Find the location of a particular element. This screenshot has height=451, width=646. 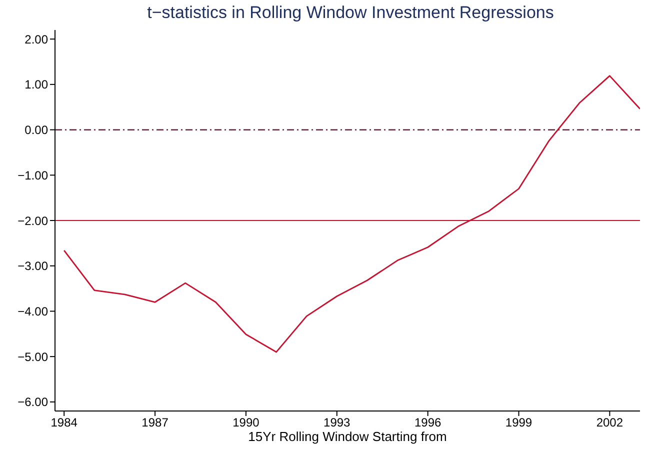

y-tick-label: −6.00 is located at coordinates (33, 402).